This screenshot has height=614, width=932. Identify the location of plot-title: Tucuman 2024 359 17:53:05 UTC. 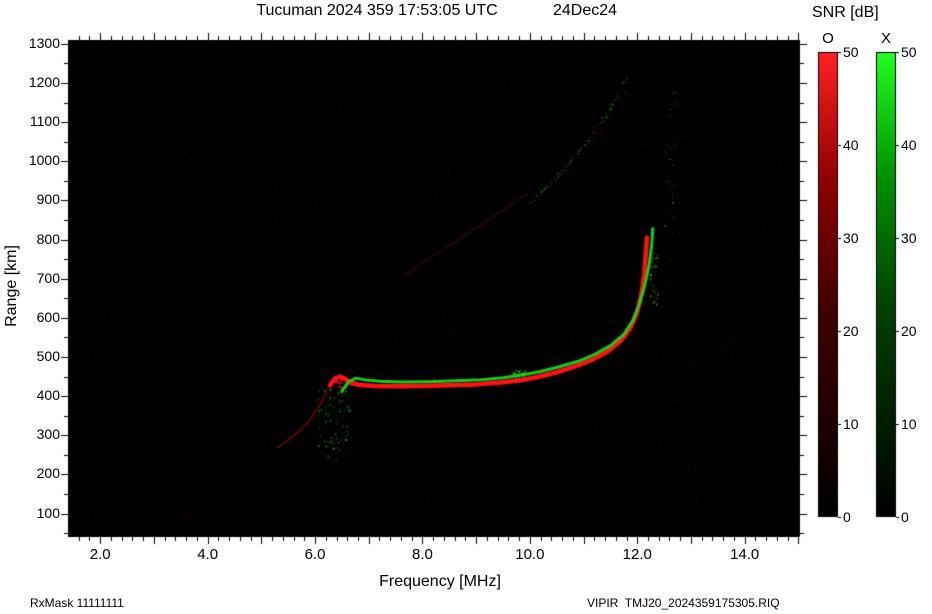
(377, 10).